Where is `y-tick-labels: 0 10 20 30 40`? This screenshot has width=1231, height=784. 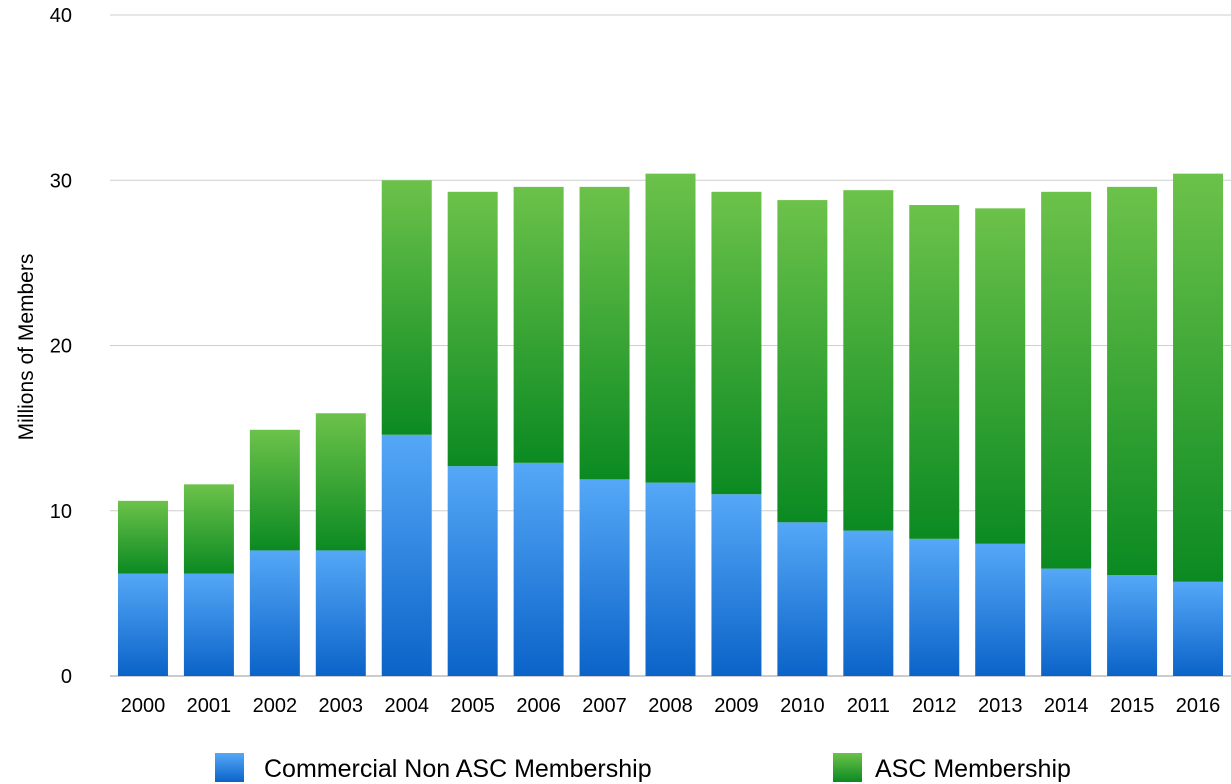 y-tick-labels: 0 10 20 30 40 is located at coordinates (61, 346).